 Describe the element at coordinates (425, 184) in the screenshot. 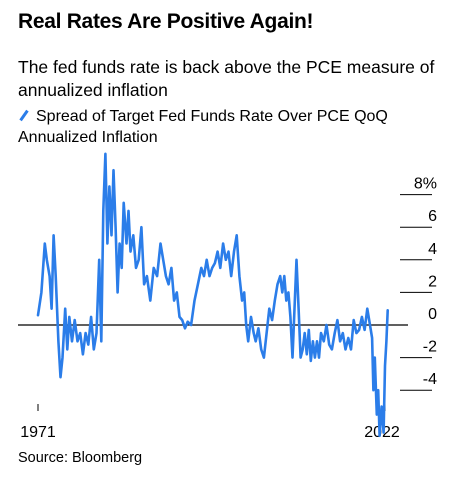

I see `y-tick-label: 8%` at that location.